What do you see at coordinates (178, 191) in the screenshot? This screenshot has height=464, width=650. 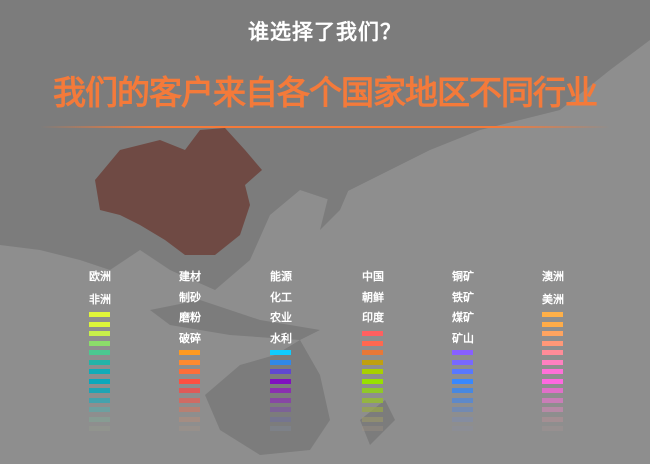 I see `china-highlight` at bounding box center [178, 191].